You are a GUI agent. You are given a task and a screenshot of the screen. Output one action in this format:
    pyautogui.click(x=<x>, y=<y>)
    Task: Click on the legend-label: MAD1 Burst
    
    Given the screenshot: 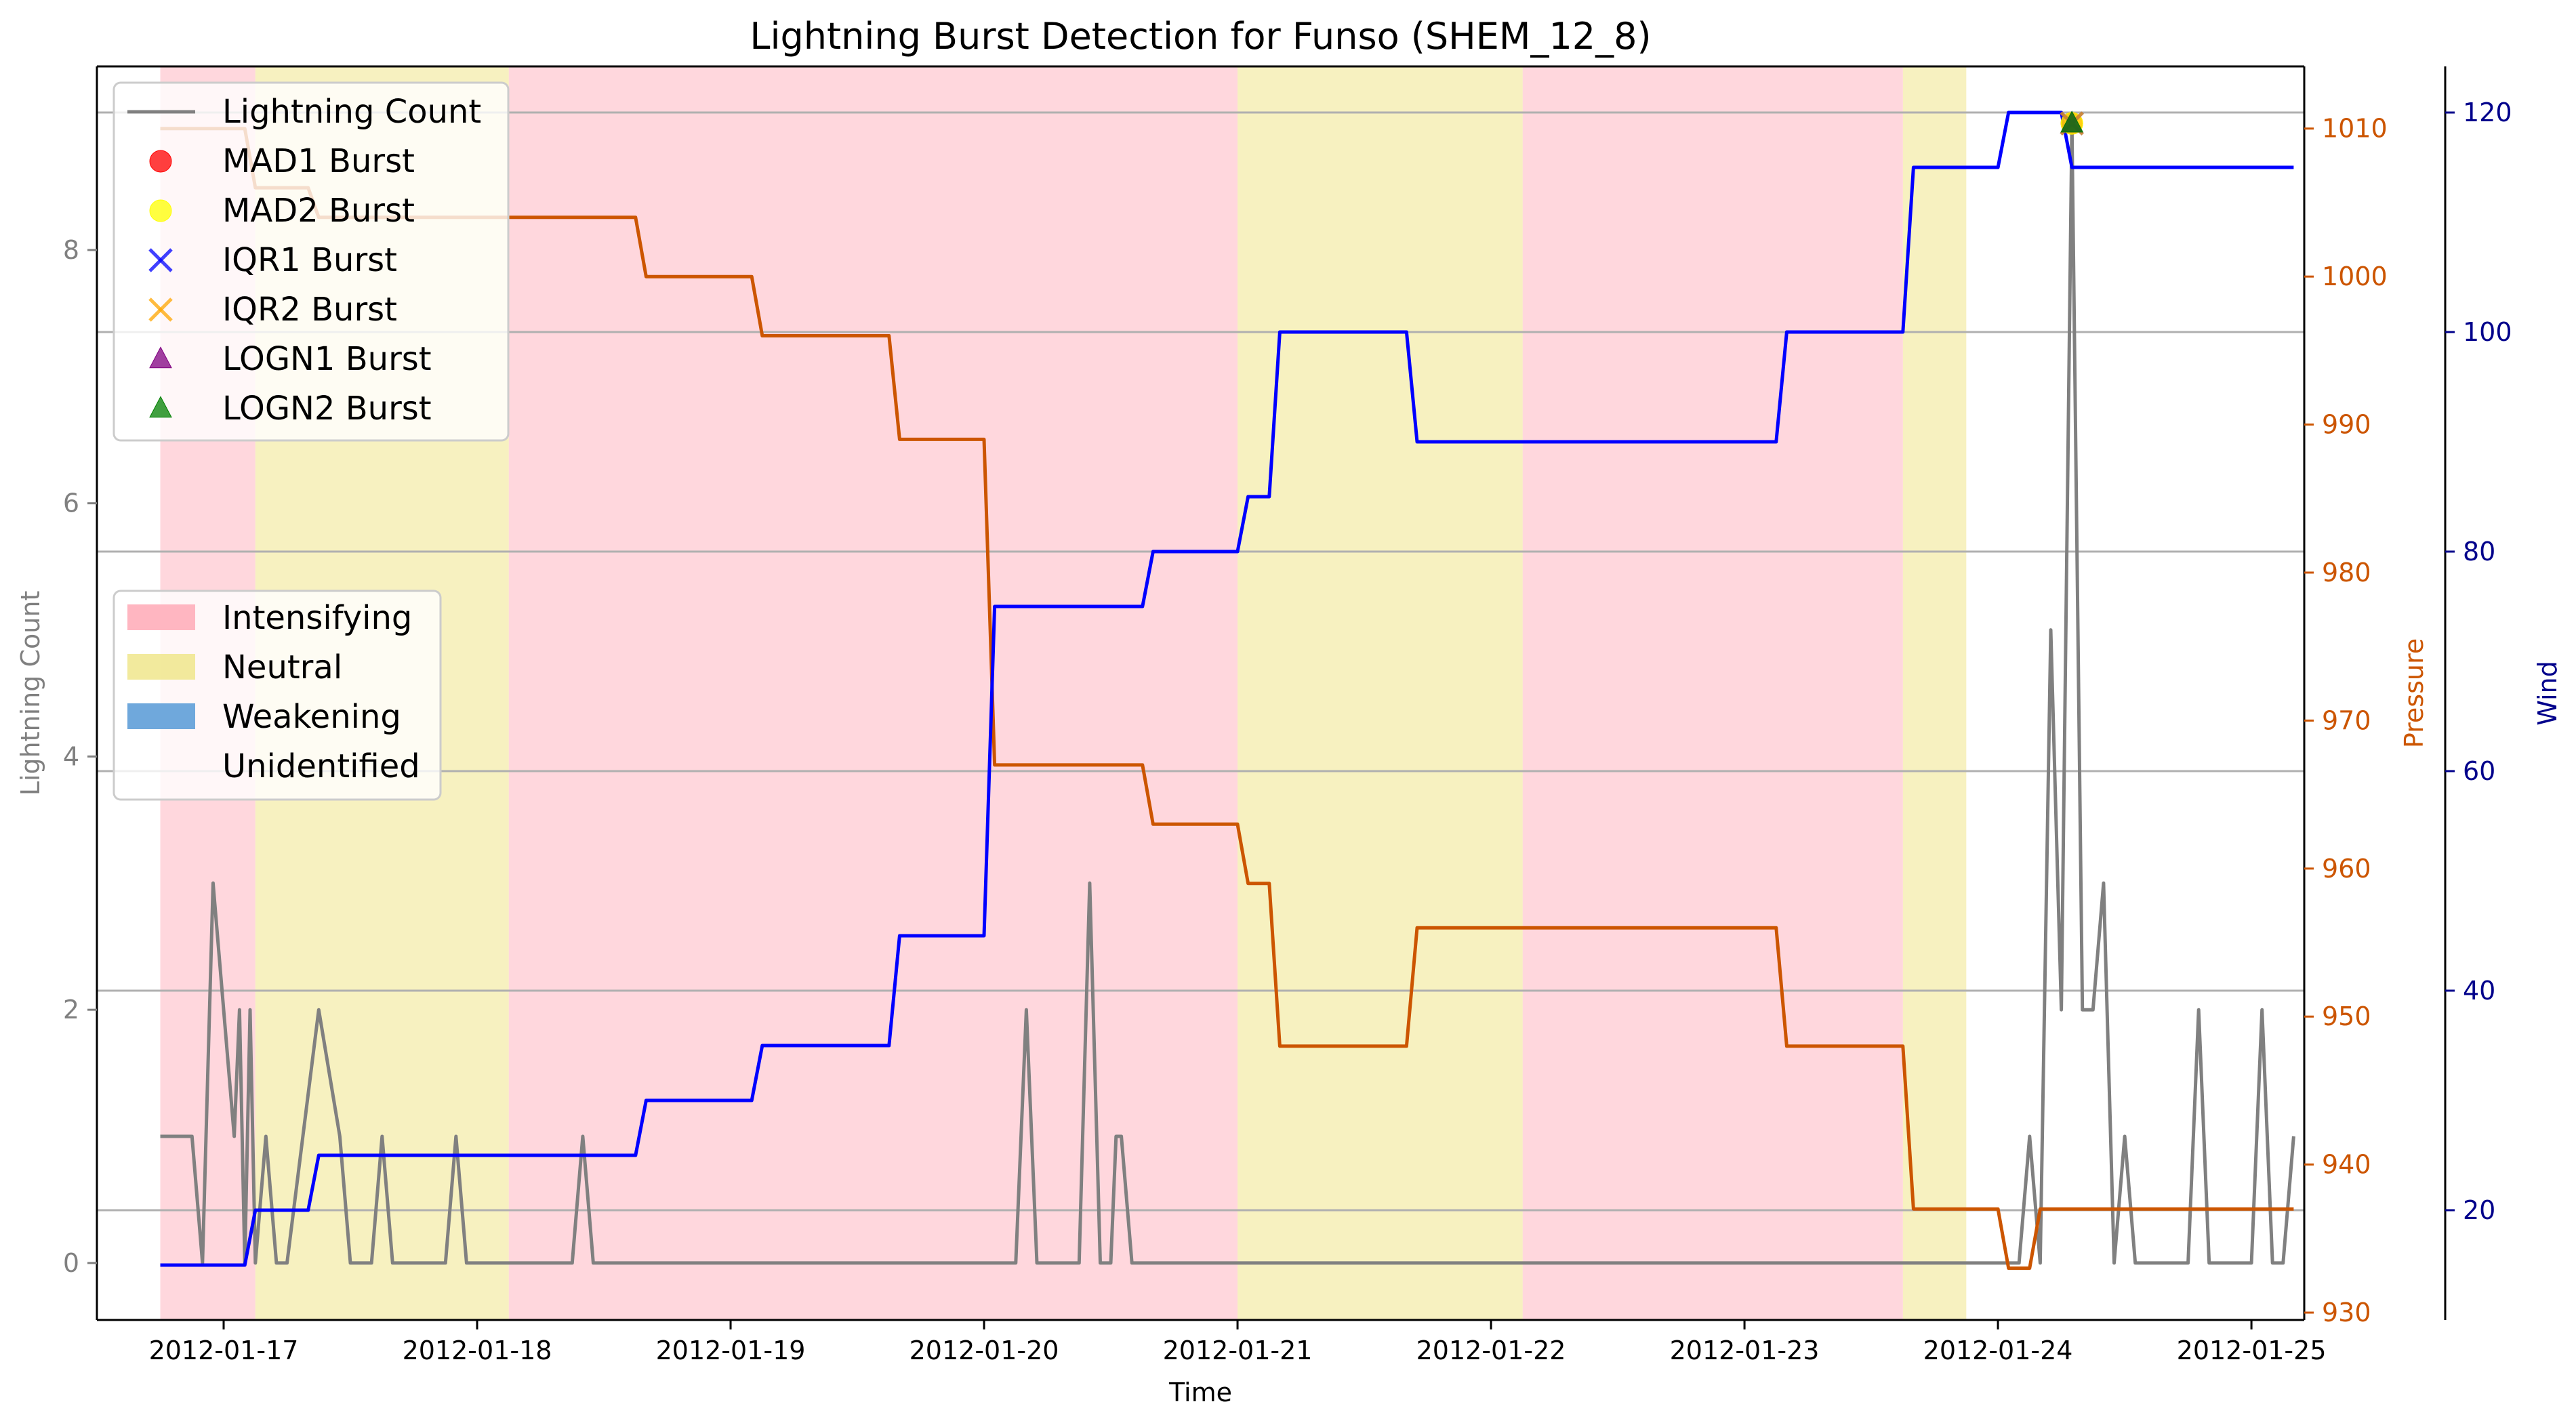 What is the action you would take?
    pyautogui.click(x=319, y=161)
    